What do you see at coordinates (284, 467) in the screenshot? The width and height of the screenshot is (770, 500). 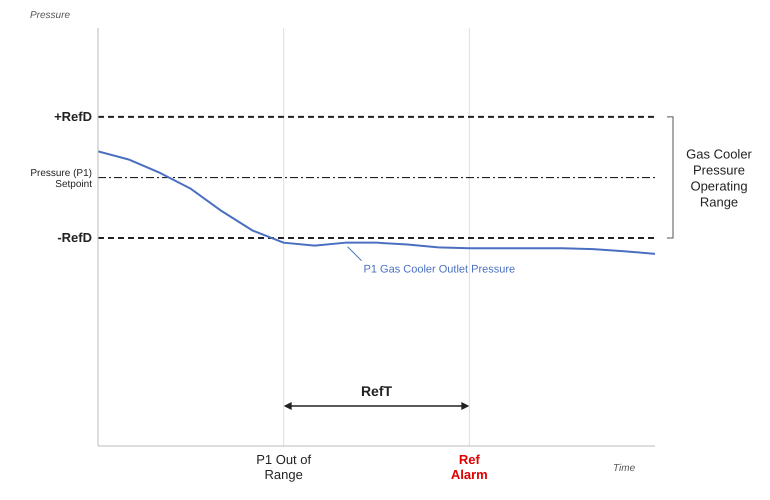 I see `text: P1 Out of Range` at bounding box center [284, 467].